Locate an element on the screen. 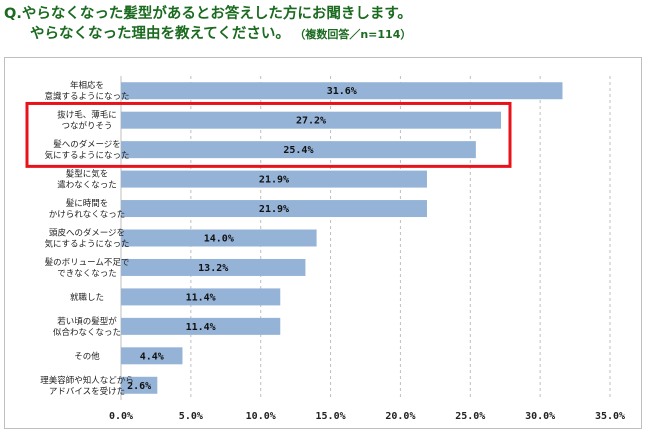 This screenshot has height=436, width=650. category-label-line: つながりそう is located at coordinates (86, 126).